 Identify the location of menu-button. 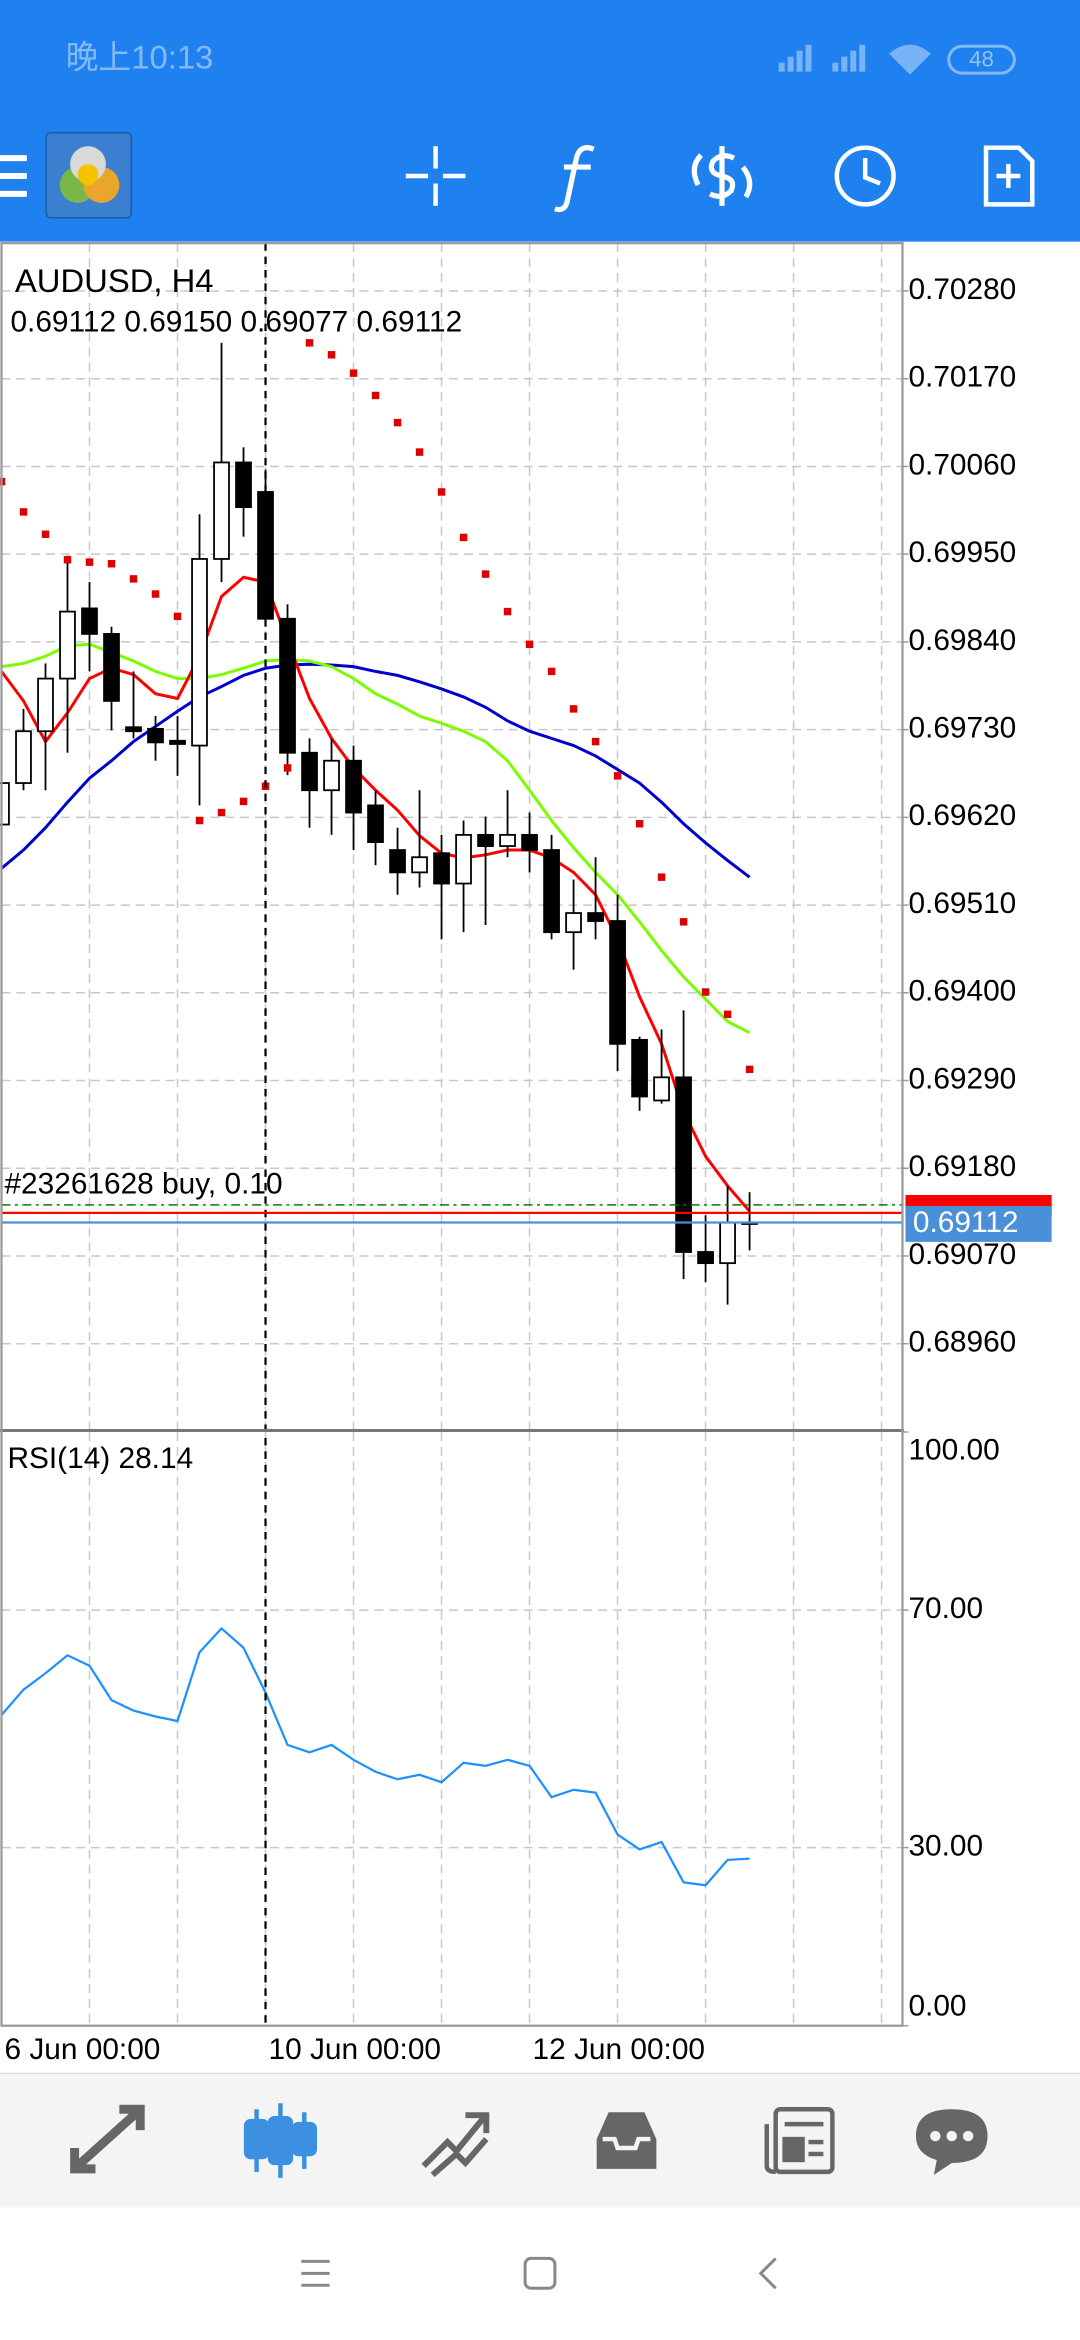
(13, 176).